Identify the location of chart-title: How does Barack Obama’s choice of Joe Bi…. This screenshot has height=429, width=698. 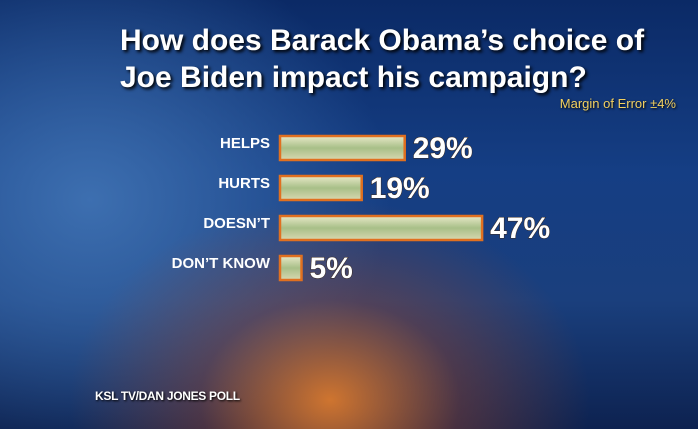
(382, 59).